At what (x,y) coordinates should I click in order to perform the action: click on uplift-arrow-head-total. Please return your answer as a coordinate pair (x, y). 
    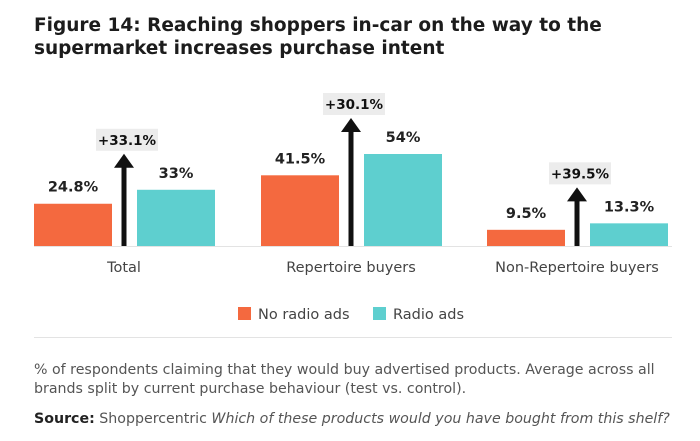
    Looking at the image, I should click on (124, 160).